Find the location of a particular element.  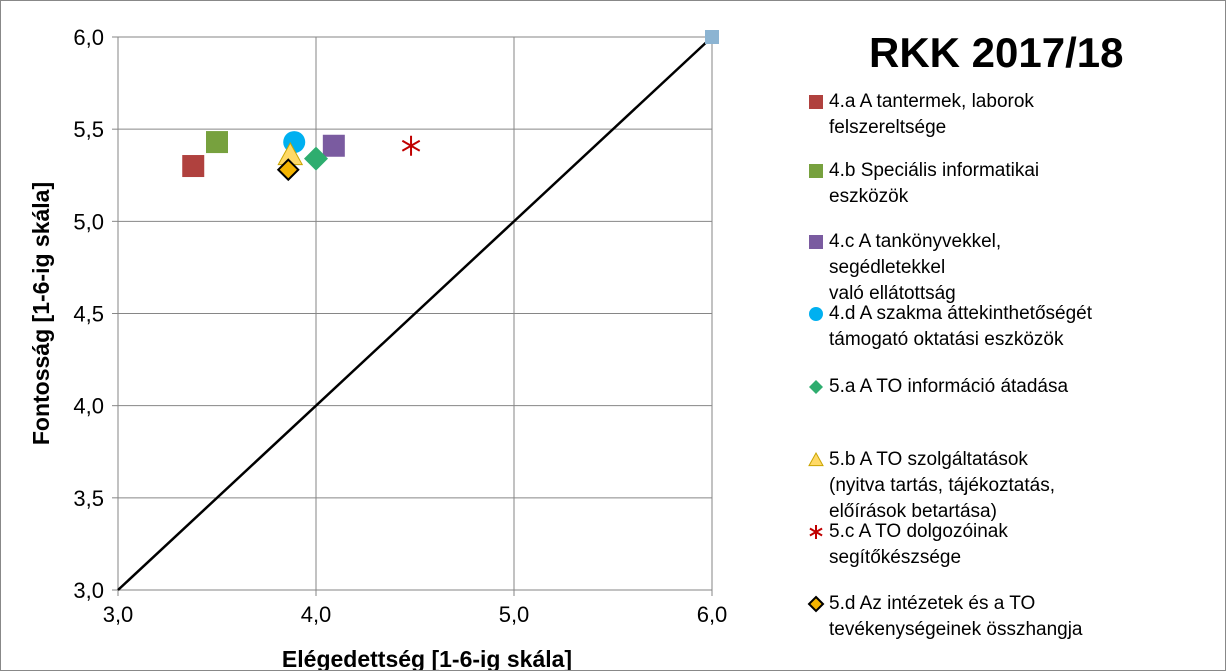

legend-label: 4.a A tantermek, laborok felszereltsége is located at coordinates (931, 114).